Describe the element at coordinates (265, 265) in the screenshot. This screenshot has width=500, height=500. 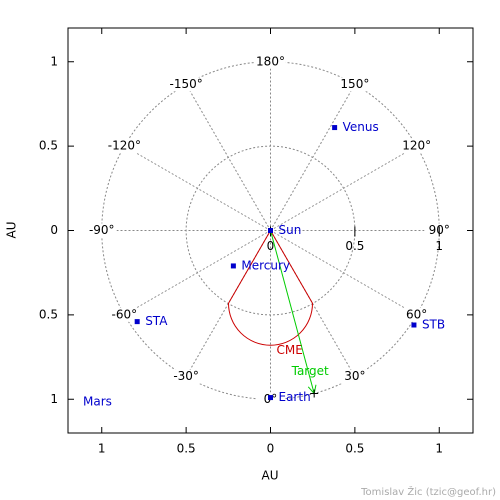
I see `body-label: Mercury` at that location.